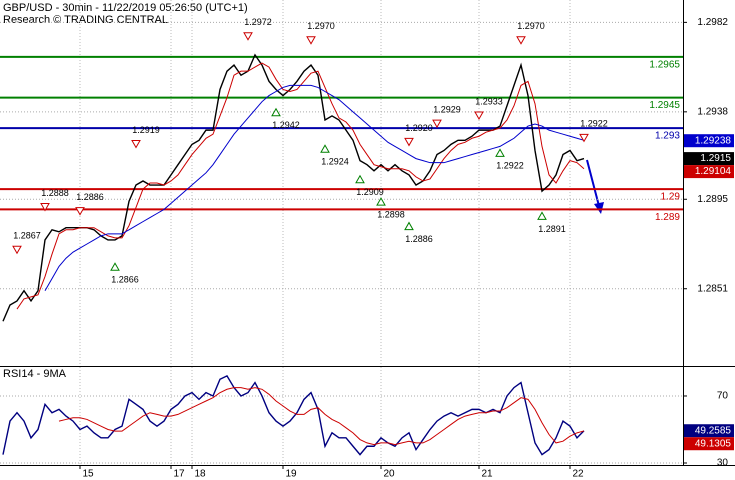 The height and width of the screenshot is (480, 735). What do you see at coordinates (510, 166) in the screenshot?
I see `low-label: 1.2922` at bounding box center [510, 166].